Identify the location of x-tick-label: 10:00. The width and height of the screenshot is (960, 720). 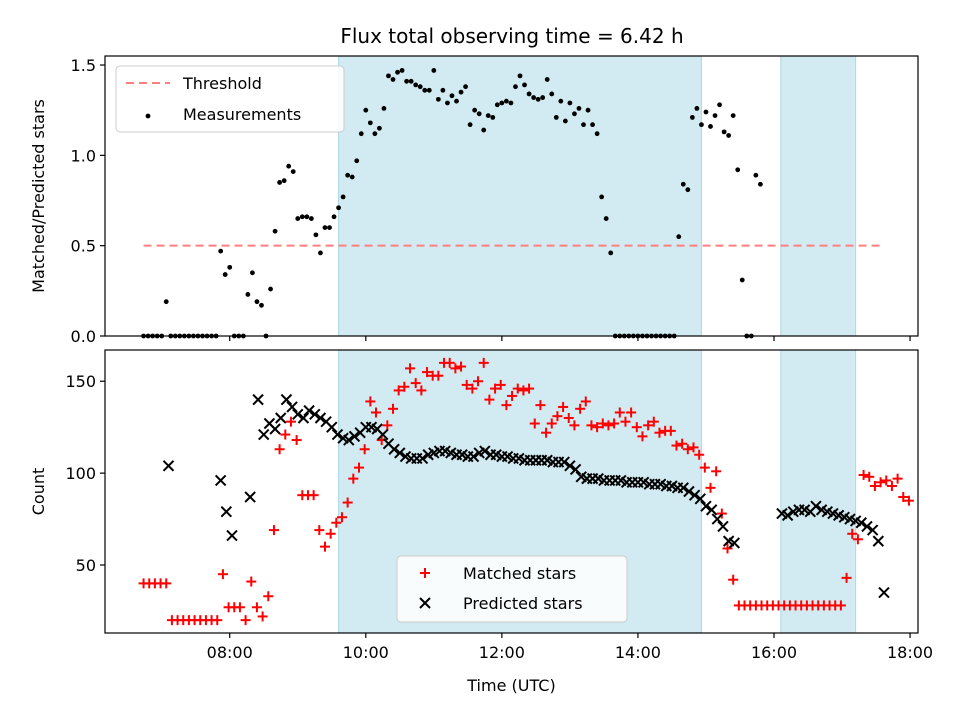
(366, 652).